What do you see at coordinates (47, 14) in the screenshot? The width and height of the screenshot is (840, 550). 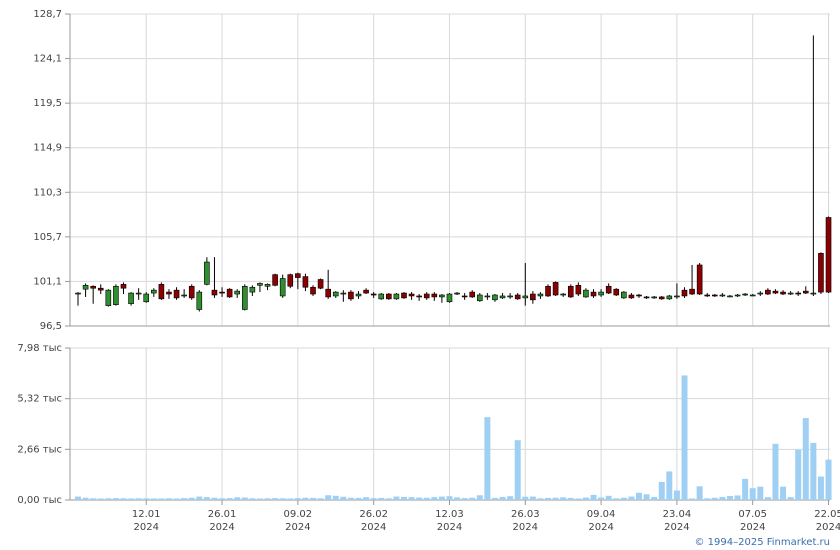 I see `y-tick-label: 128,7` at bounding box center [47, 14].